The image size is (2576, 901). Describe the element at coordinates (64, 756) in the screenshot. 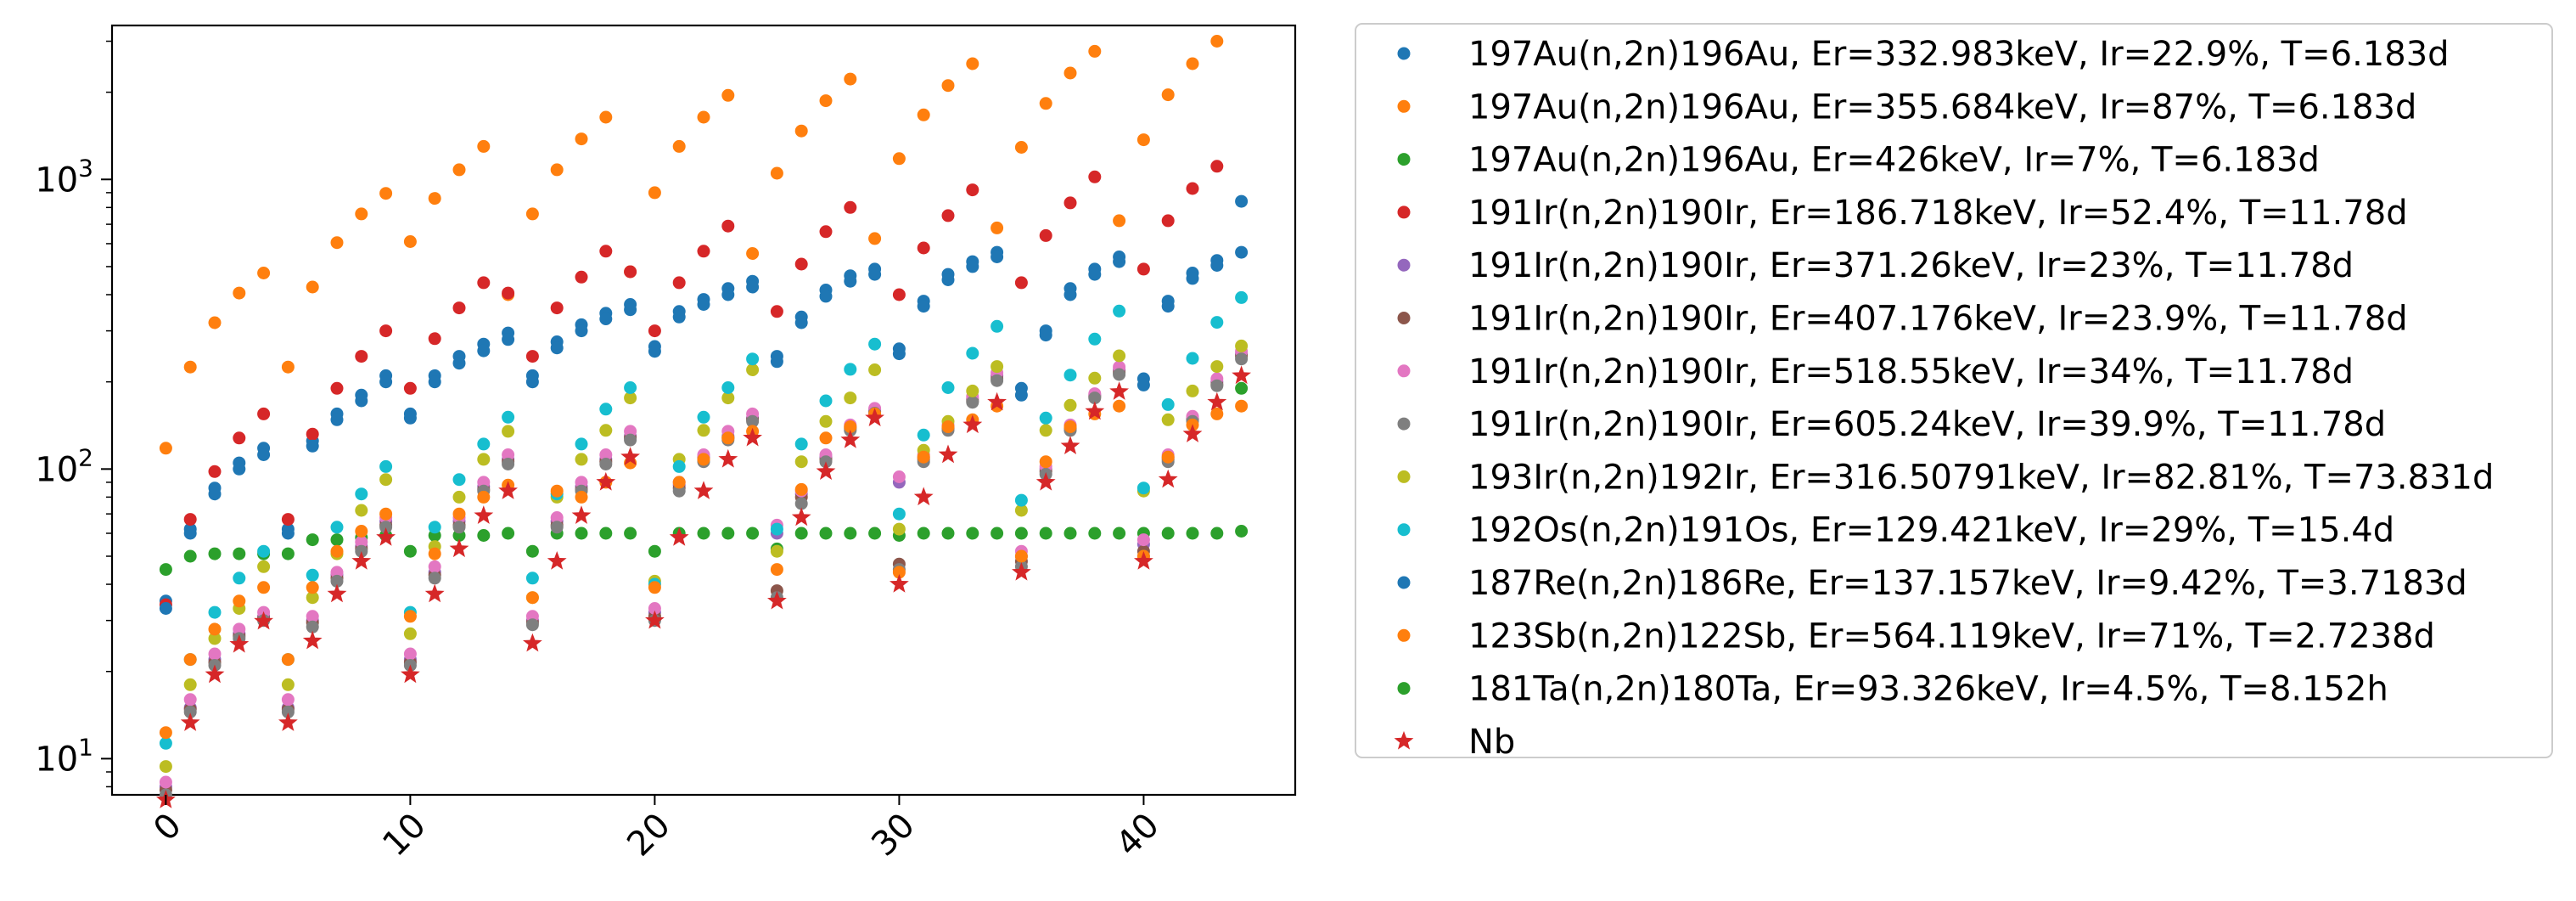

I see `y-tick-label: 101` at that location.